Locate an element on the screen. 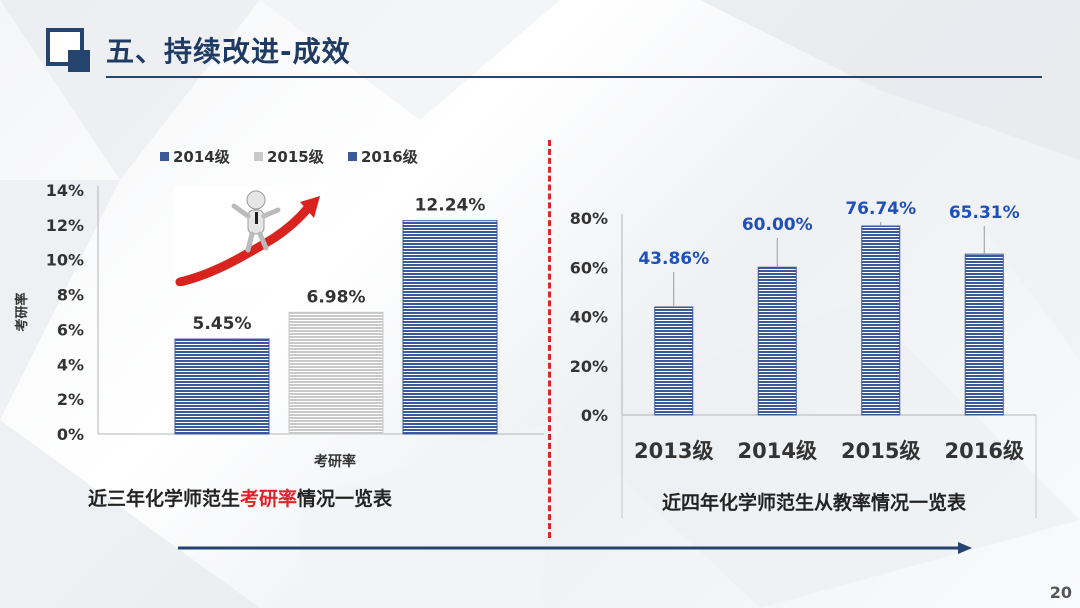  left-bar-data-label: 6.98% is located at coordinates (336, 297).